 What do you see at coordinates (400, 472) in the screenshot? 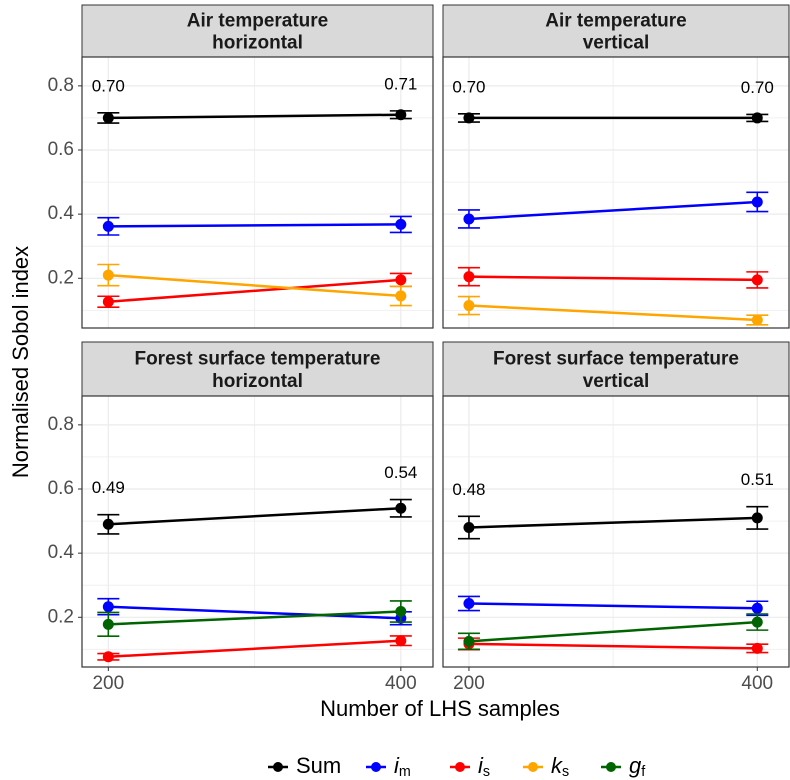
I see `value-label: 0.54` at bounding box center [400, 472].